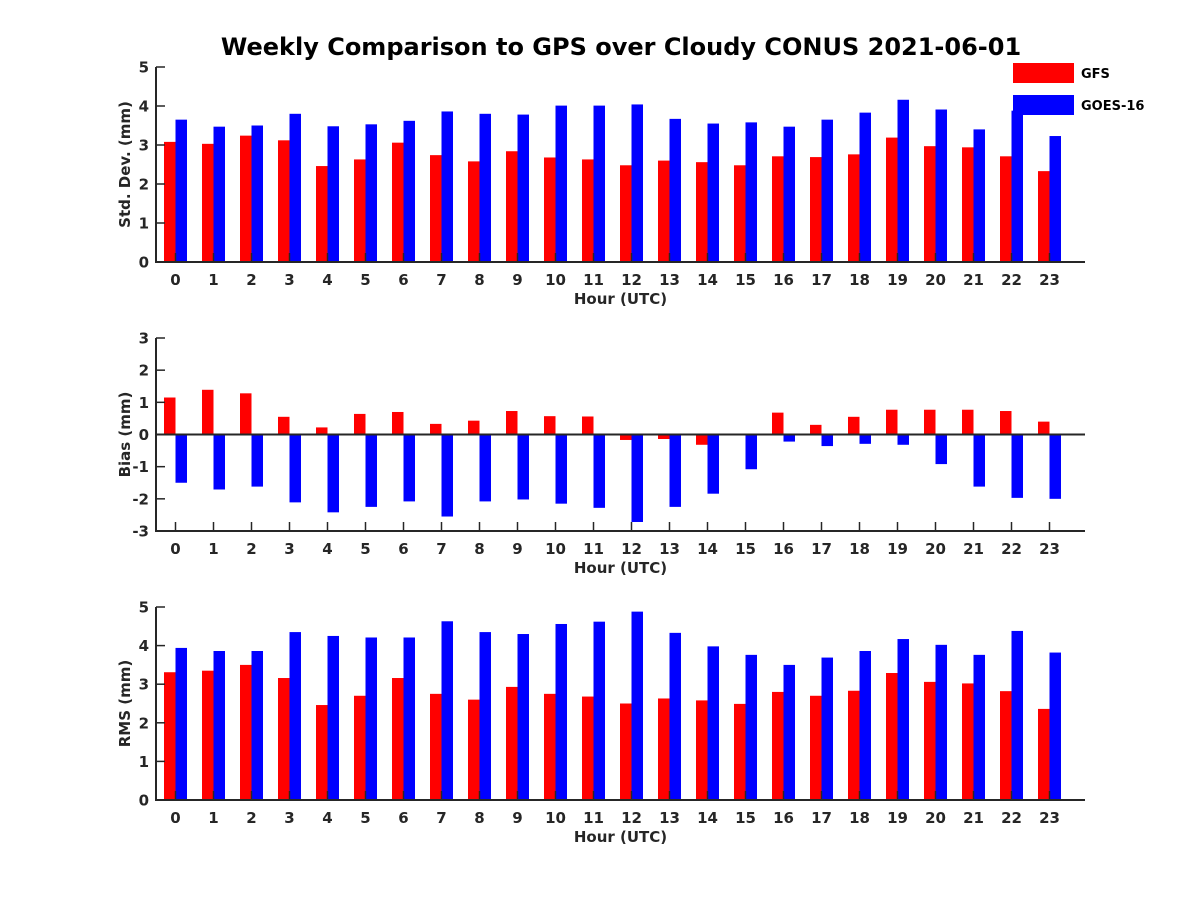 The height and width of the screenshot is (900, 1200). I want to click on x-tick-label: 11, so click(593, 818).